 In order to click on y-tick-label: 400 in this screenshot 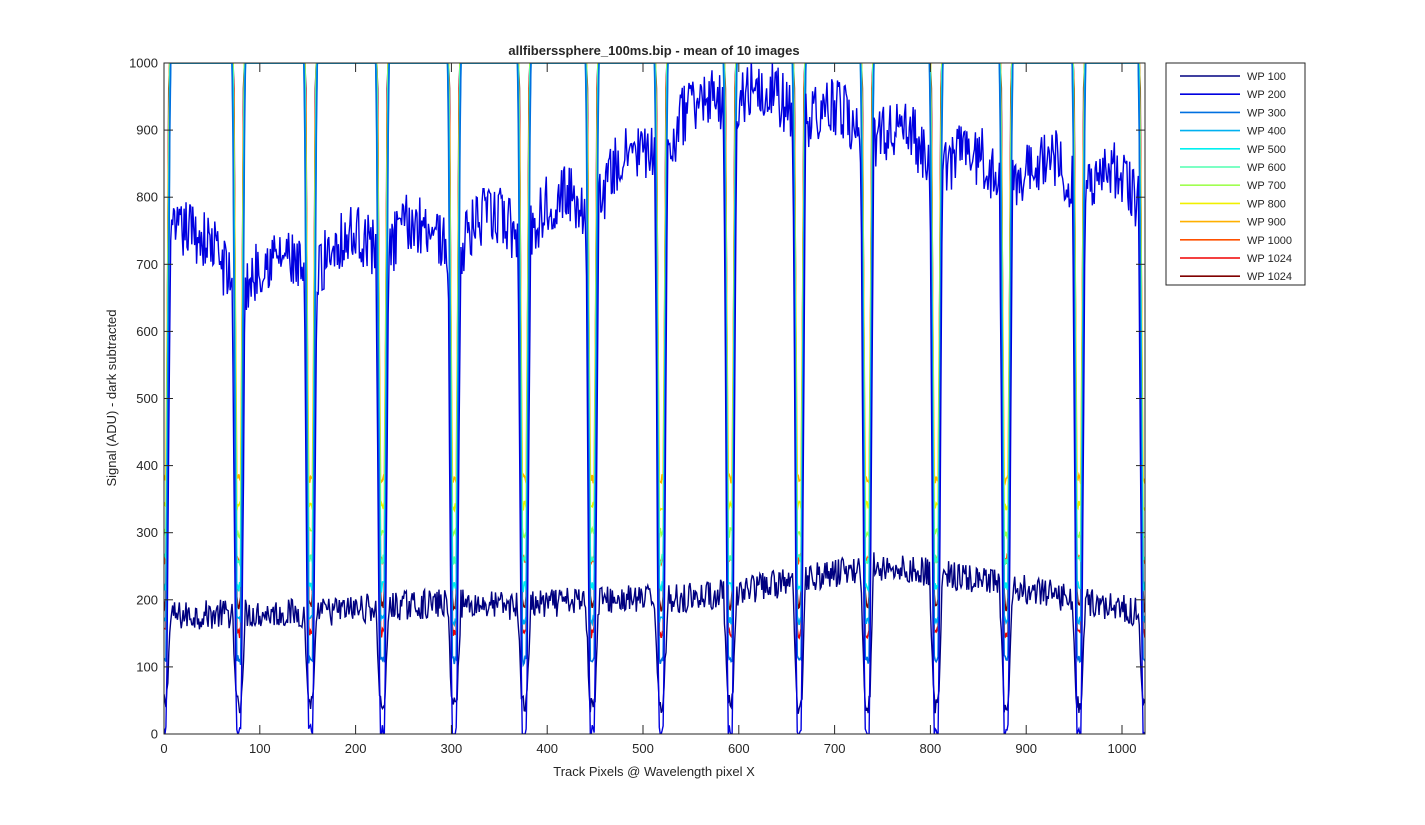, I will do `click(147, 465)`.